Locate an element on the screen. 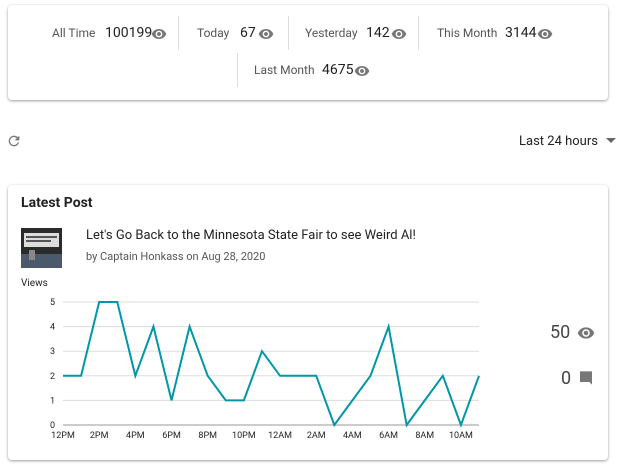 This screenshot has height=470, width=625. comment-icon is located at coordinates (586, 378).